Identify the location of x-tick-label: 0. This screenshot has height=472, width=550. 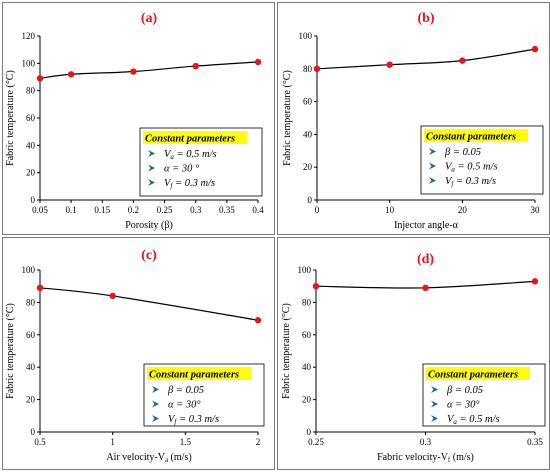
(317, 210).